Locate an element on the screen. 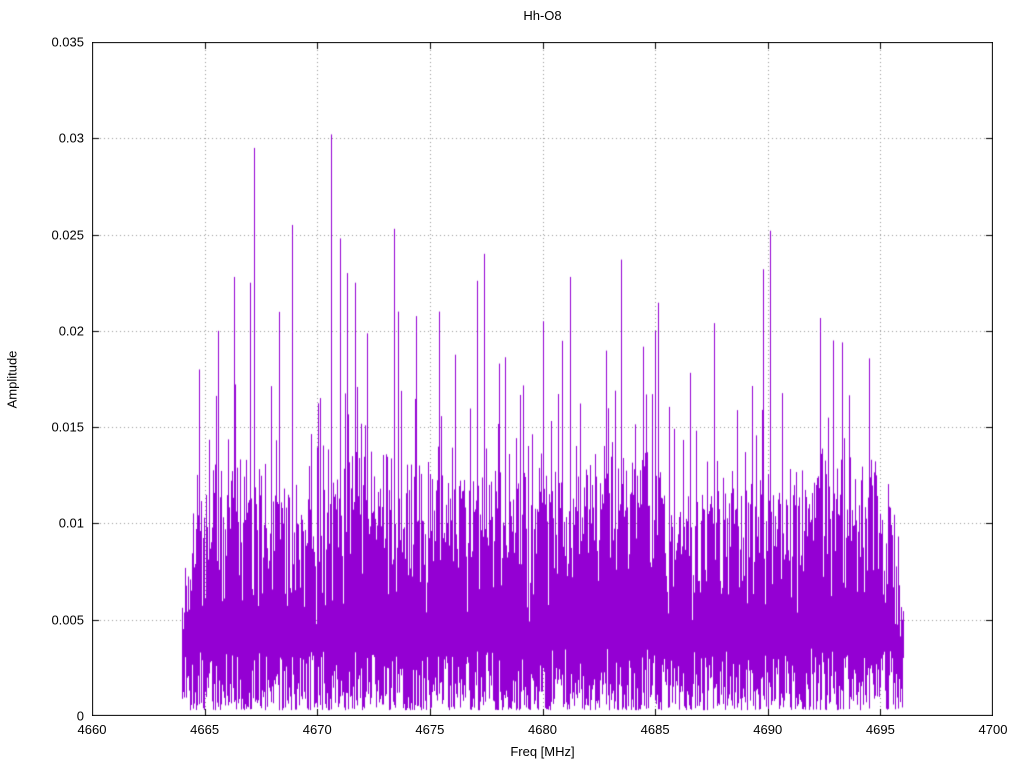 This screenshot has width=1024, height=768. x-tick-label: 4660 is located at coordinates (92, 729).